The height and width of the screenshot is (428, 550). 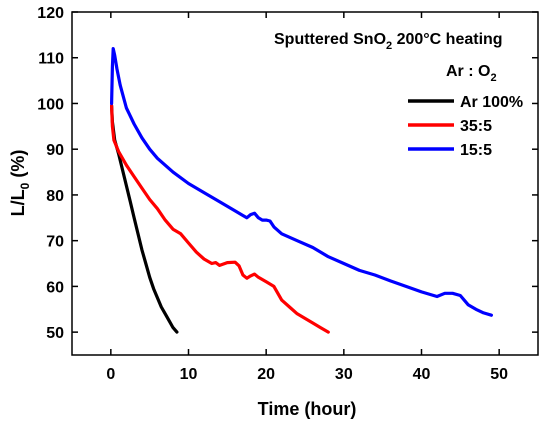 What do you see at coordinates (55, 242) in the screenshot?
I see `y-tick-label: 70` at bounding box center [55, 242].